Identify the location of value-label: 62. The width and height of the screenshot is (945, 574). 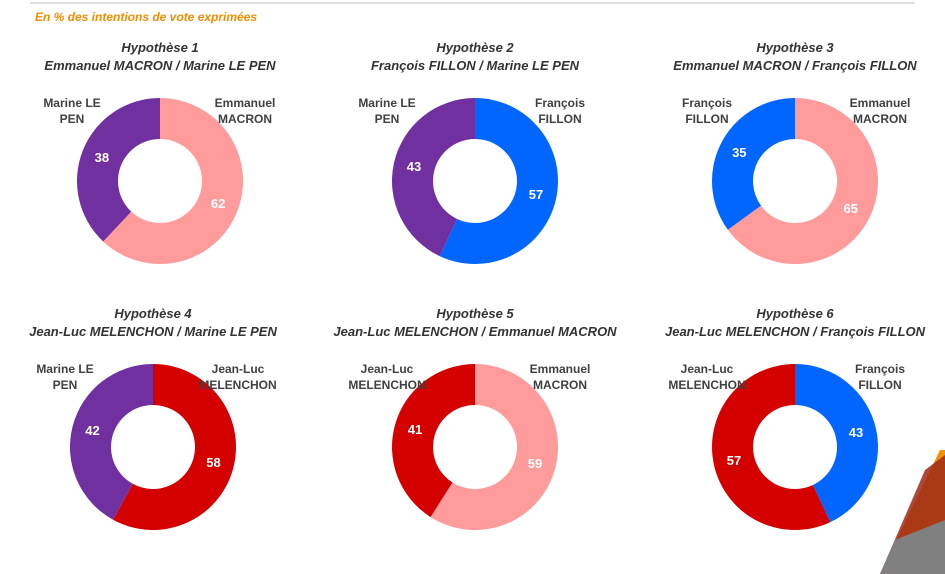
(218, 203).